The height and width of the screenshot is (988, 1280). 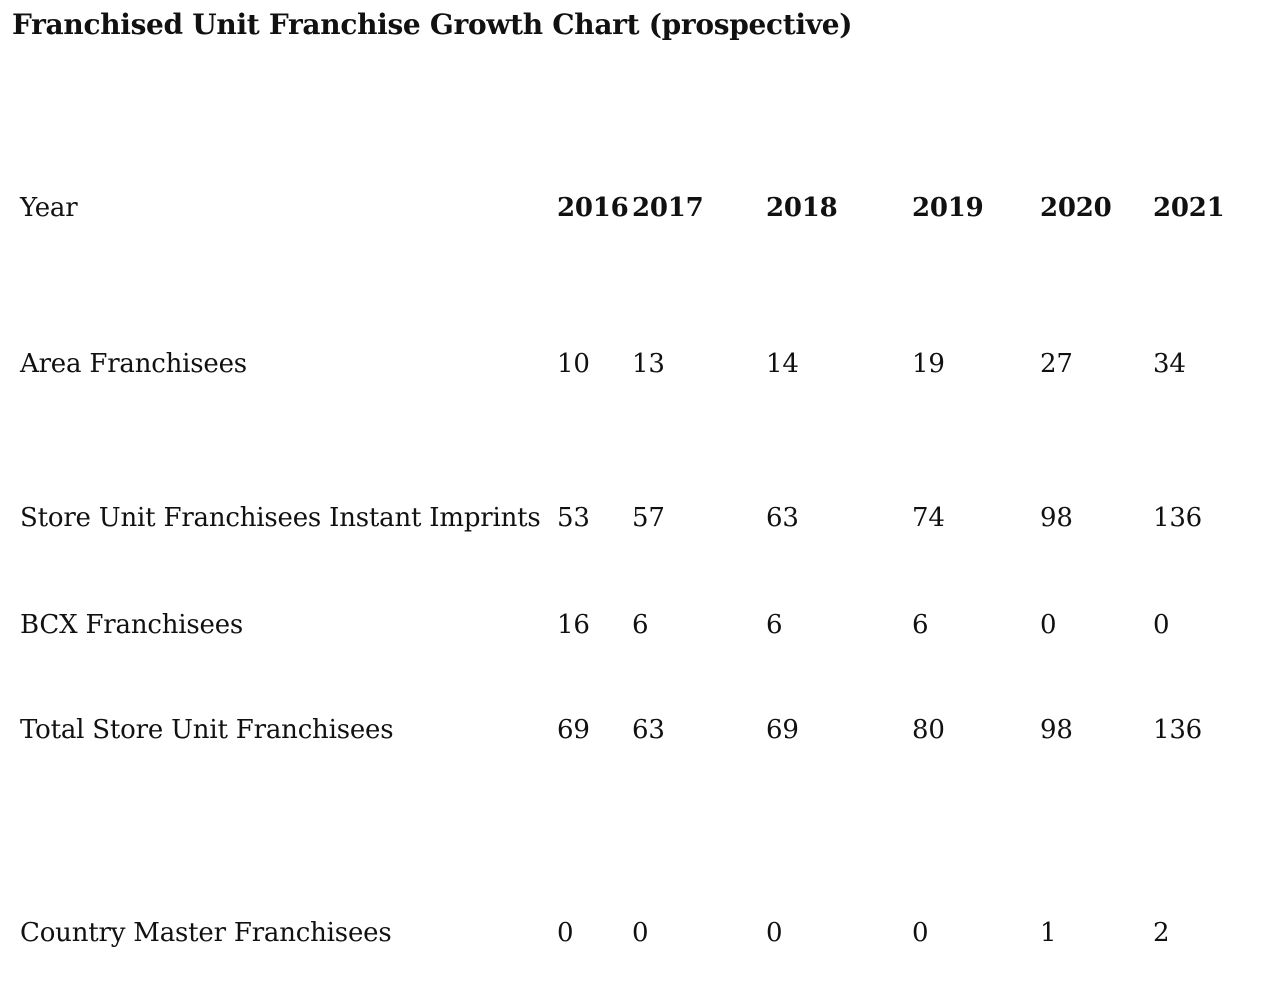 What do you see at coordinates (668, 208) in the screenshot?
I see `year-header-2017: 2017` at bounding box center [668, 208].